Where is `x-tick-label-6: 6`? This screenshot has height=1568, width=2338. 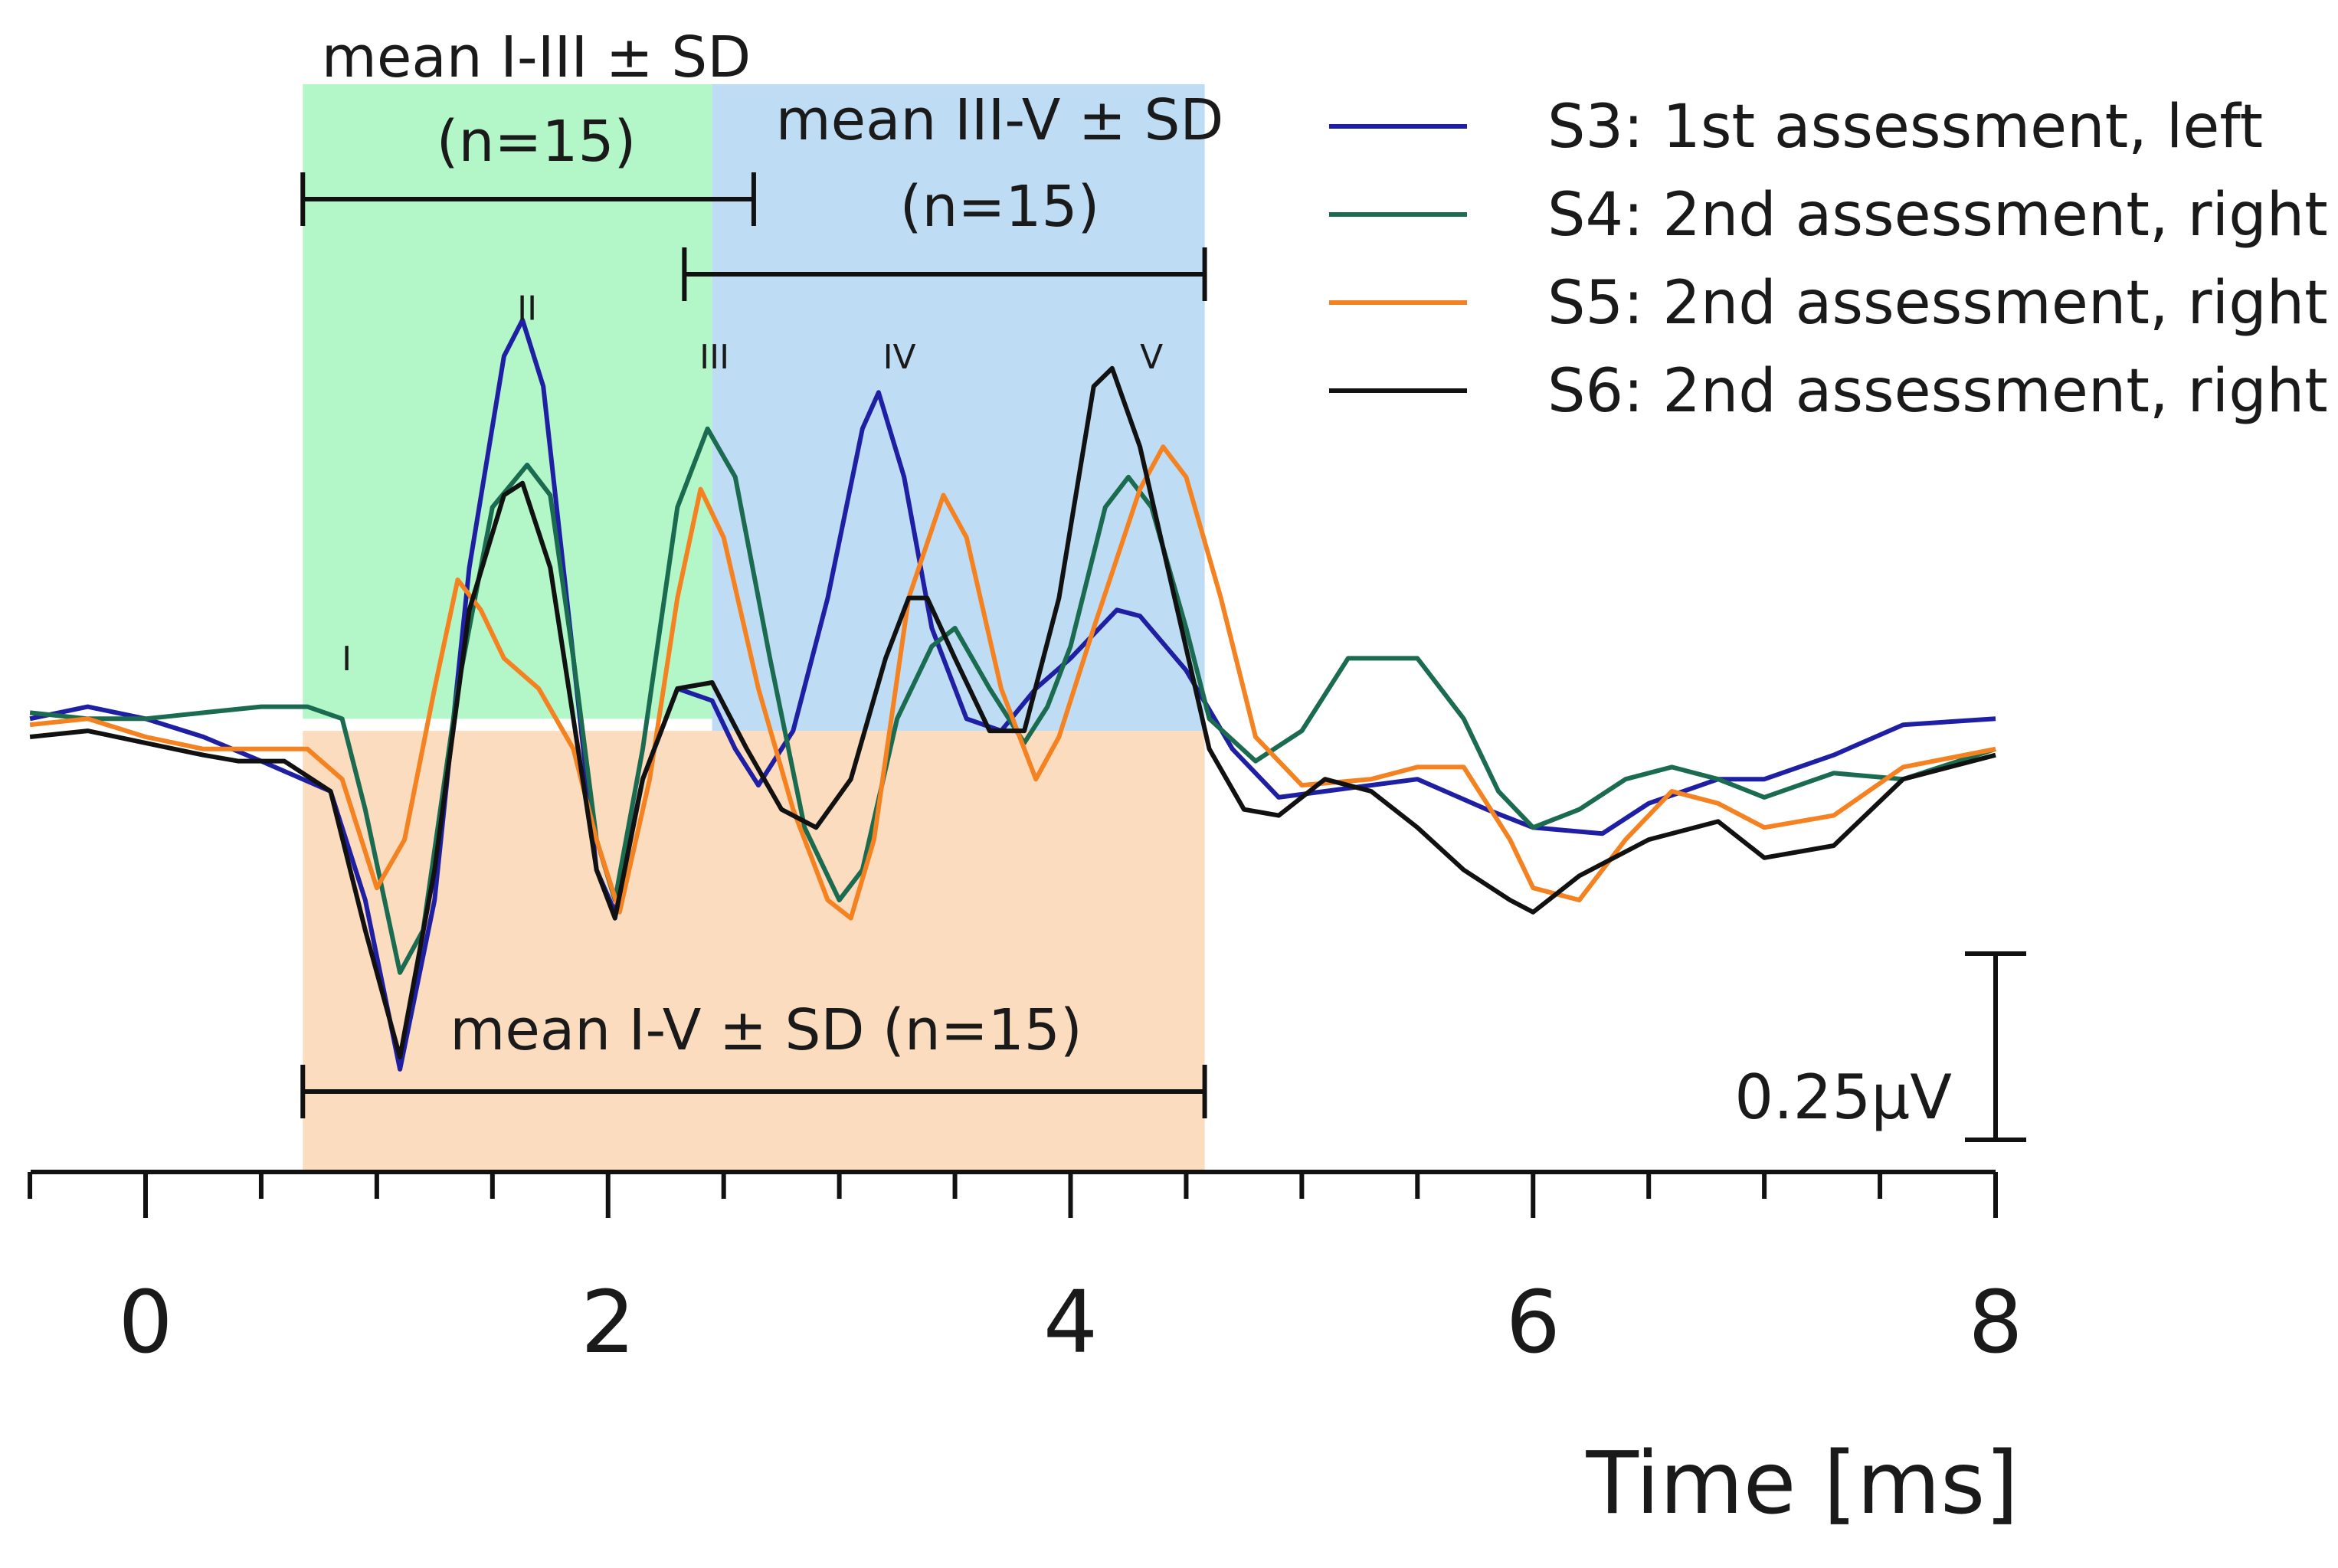
x-tick-label-6: 6 is located at coordinates (1533, 1323).